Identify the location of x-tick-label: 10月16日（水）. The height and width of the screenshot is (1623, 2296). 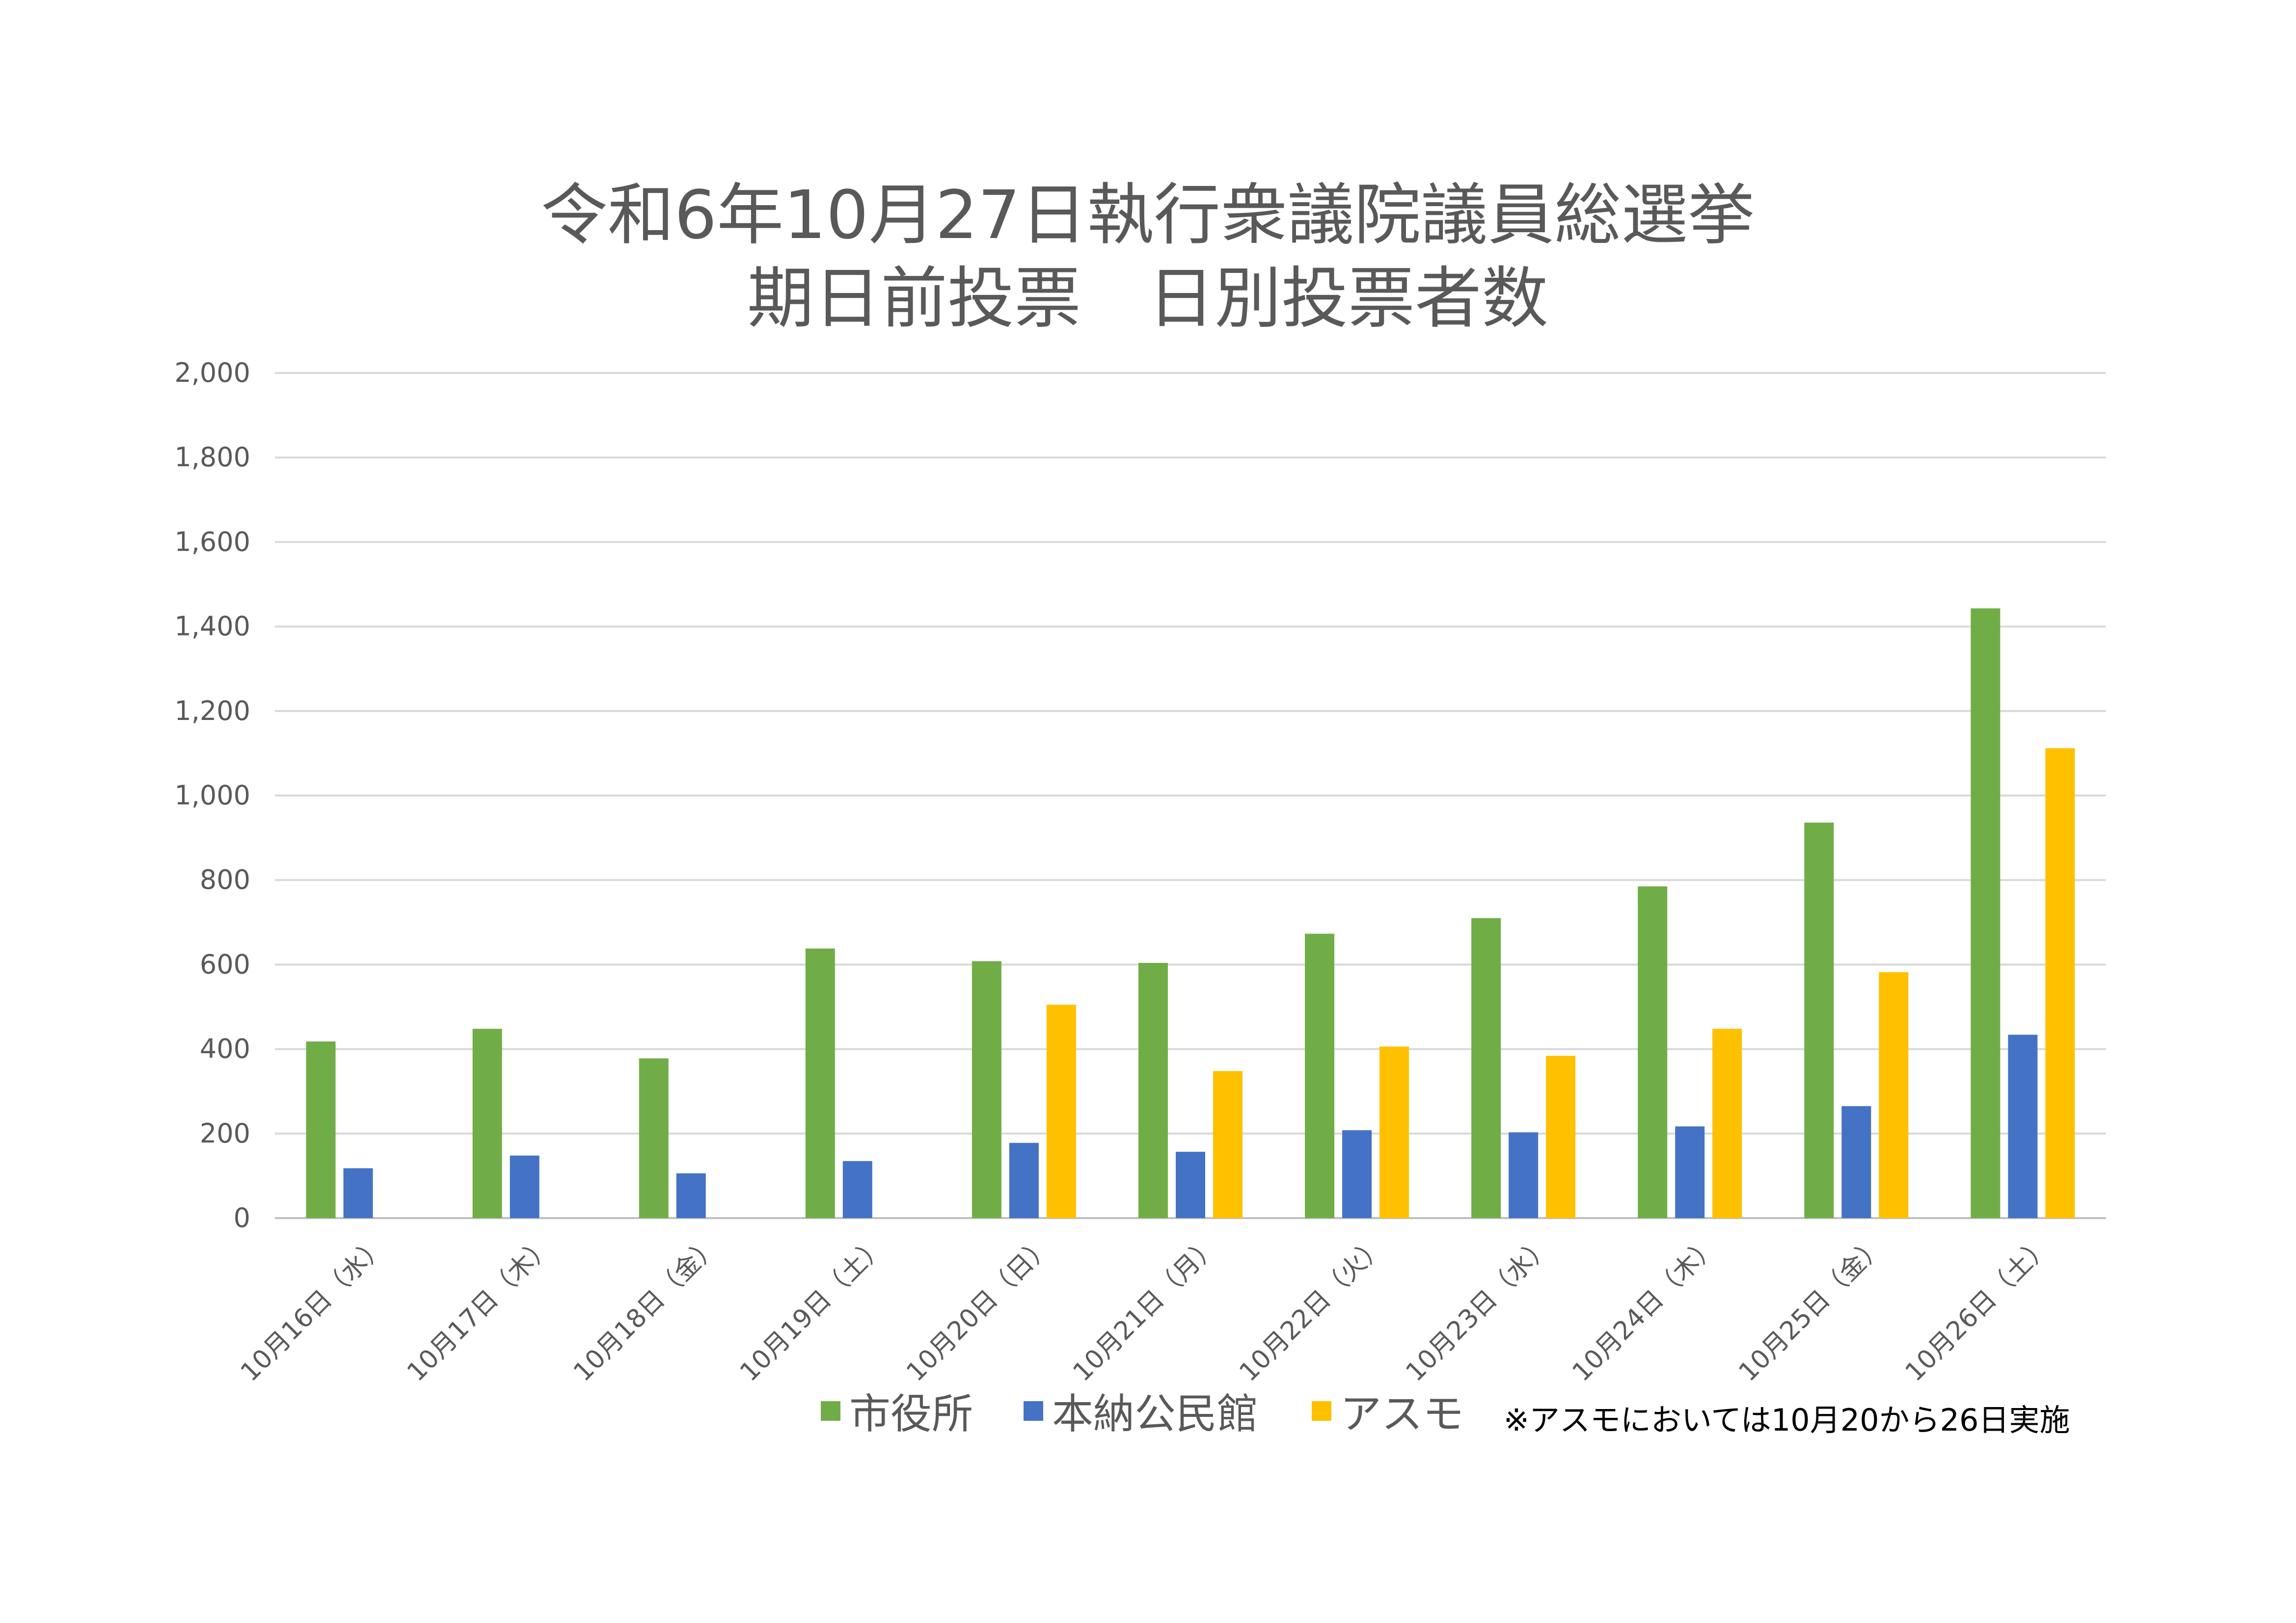
(313, 1308).